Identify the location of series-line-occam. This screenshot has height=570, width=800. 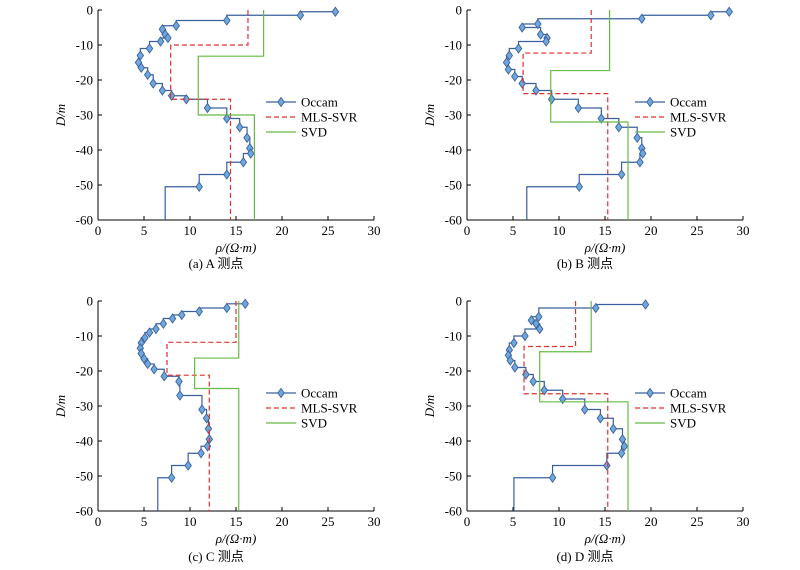
(577, 406).